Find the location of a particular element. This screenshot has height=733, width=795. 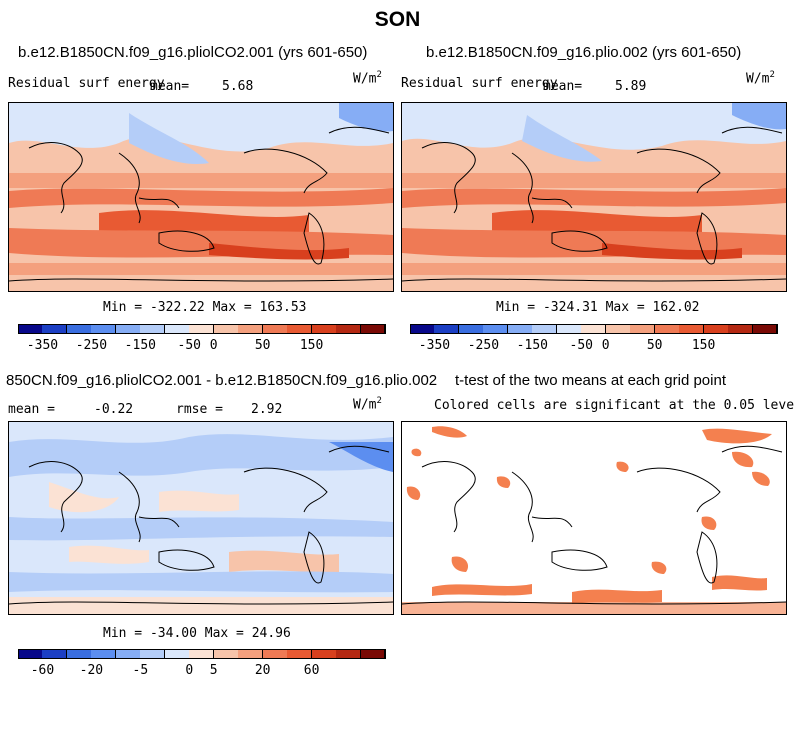

panel-b-colorbar-tick-label: -50 is located at coordinates (581, 345).